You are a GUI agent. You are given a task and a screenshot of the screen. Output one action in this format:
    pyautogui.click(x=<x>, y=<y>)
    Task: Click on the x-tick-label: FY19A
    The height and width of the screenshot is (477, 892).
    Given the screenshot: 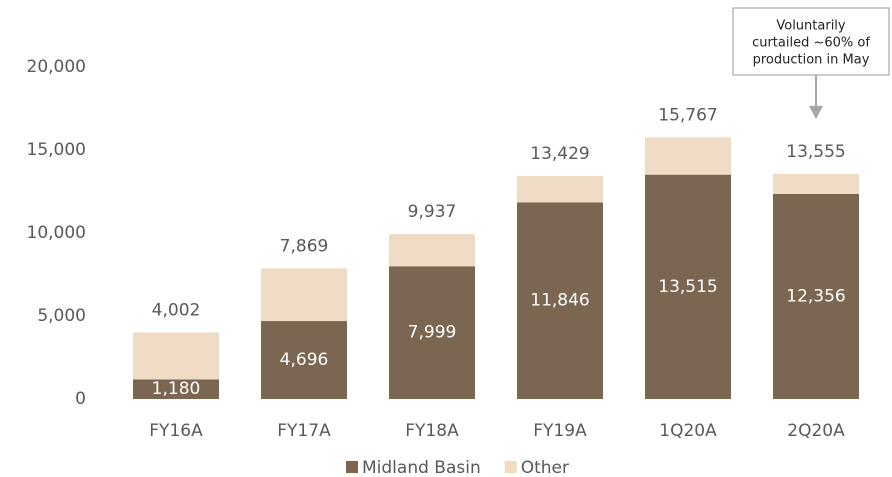 What is the action you would take?
    pyautogui.click(x=560, y=431)
    